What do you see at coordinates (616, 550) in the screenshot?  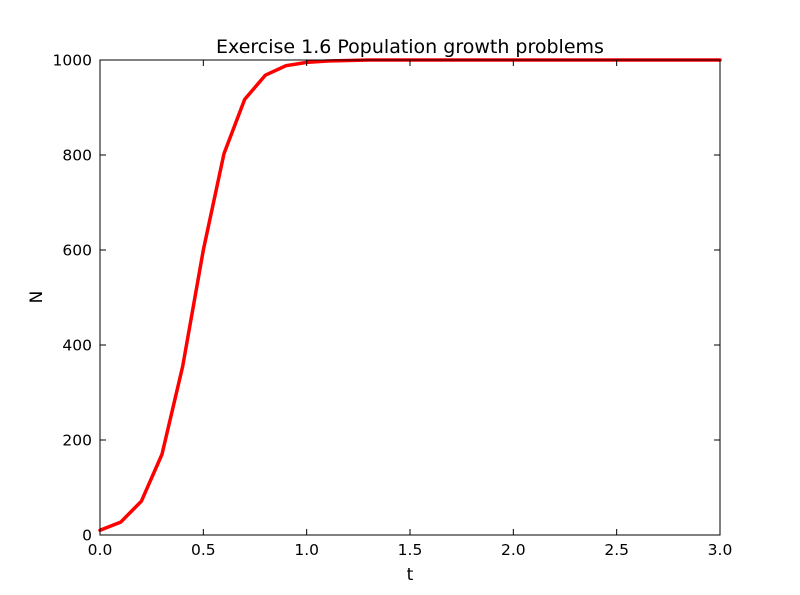 I see `x-tick-label-5: 2.5` at bounding box center [616, 550].